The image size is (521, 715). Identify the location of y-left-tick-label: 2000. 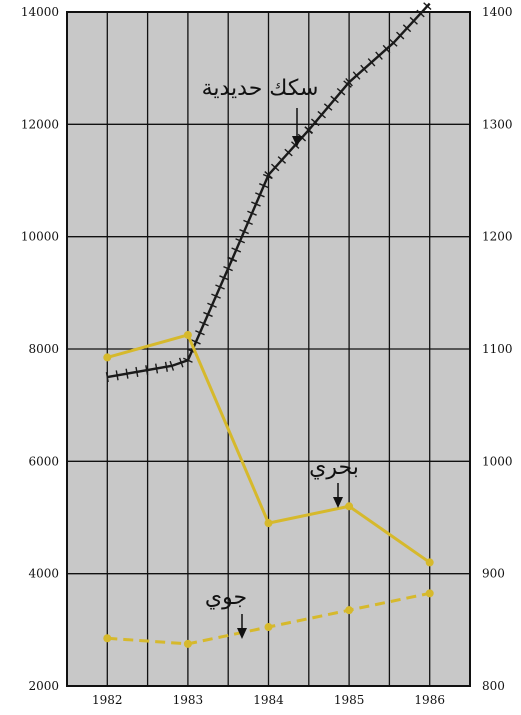
(43, 686).